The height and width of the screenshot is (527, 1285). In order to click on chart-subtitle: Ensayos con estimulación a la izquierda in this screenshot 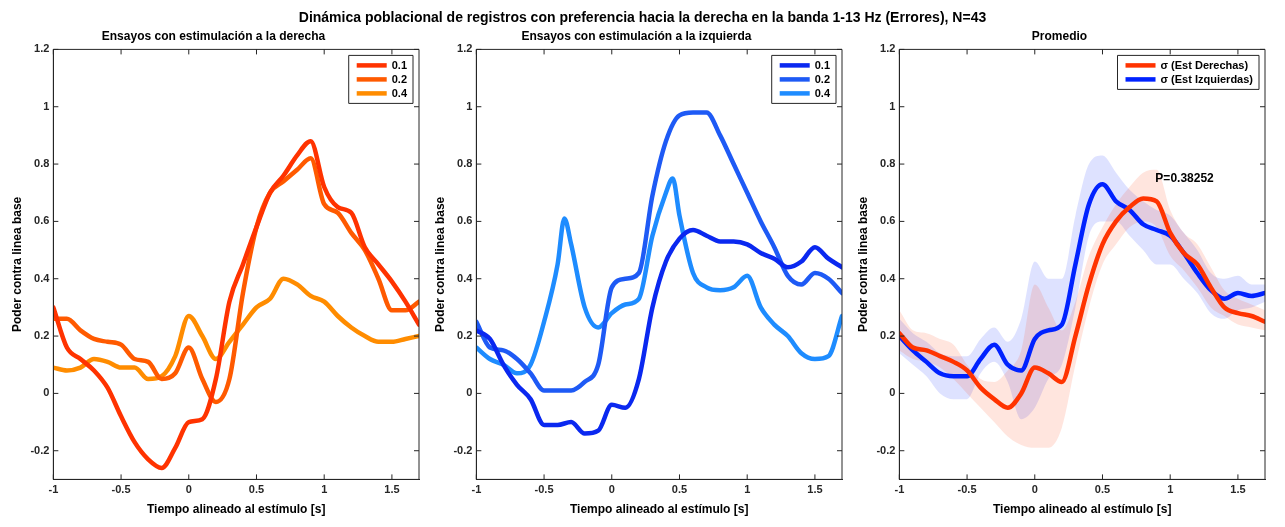, I will do `click(636, 35)`.